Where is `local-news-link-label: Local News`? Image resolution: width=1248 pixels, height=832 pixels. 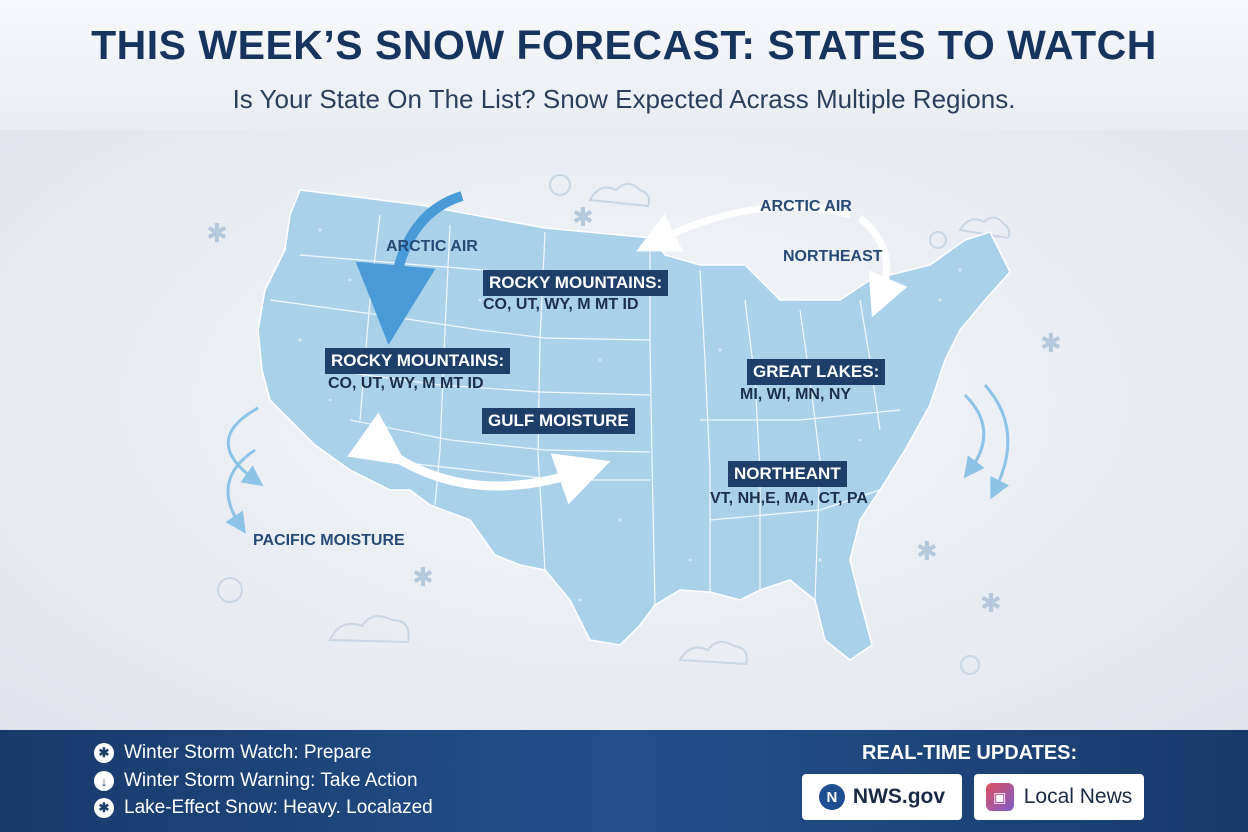 local-news-link-label: Local News is located at coordinates (1078, 796).